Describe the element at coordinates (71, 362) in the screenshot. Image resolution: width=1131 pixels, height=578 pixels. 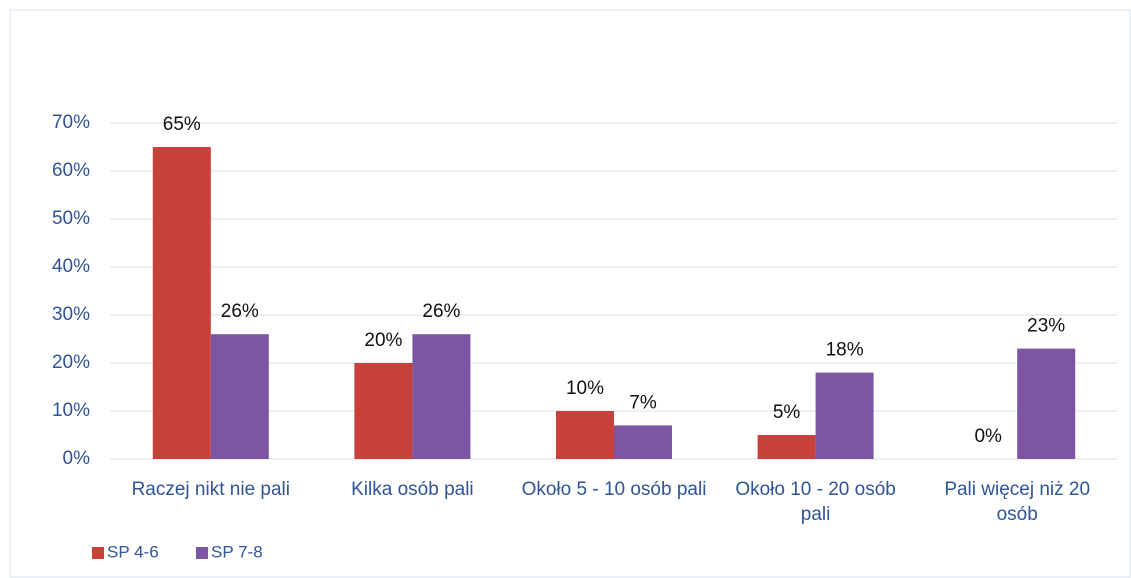
I see `y-tick-label: 20%` at that location.